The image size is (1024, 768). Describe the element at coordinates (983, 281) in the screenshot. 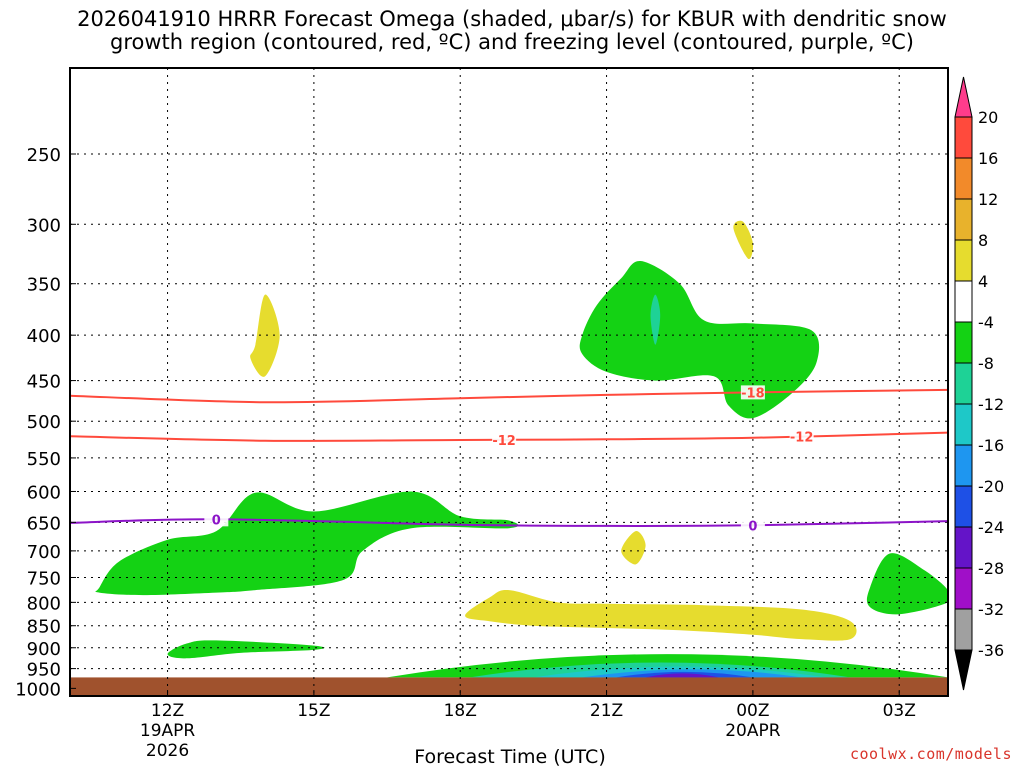

I see `colorbar-label-4: 4` at that location.